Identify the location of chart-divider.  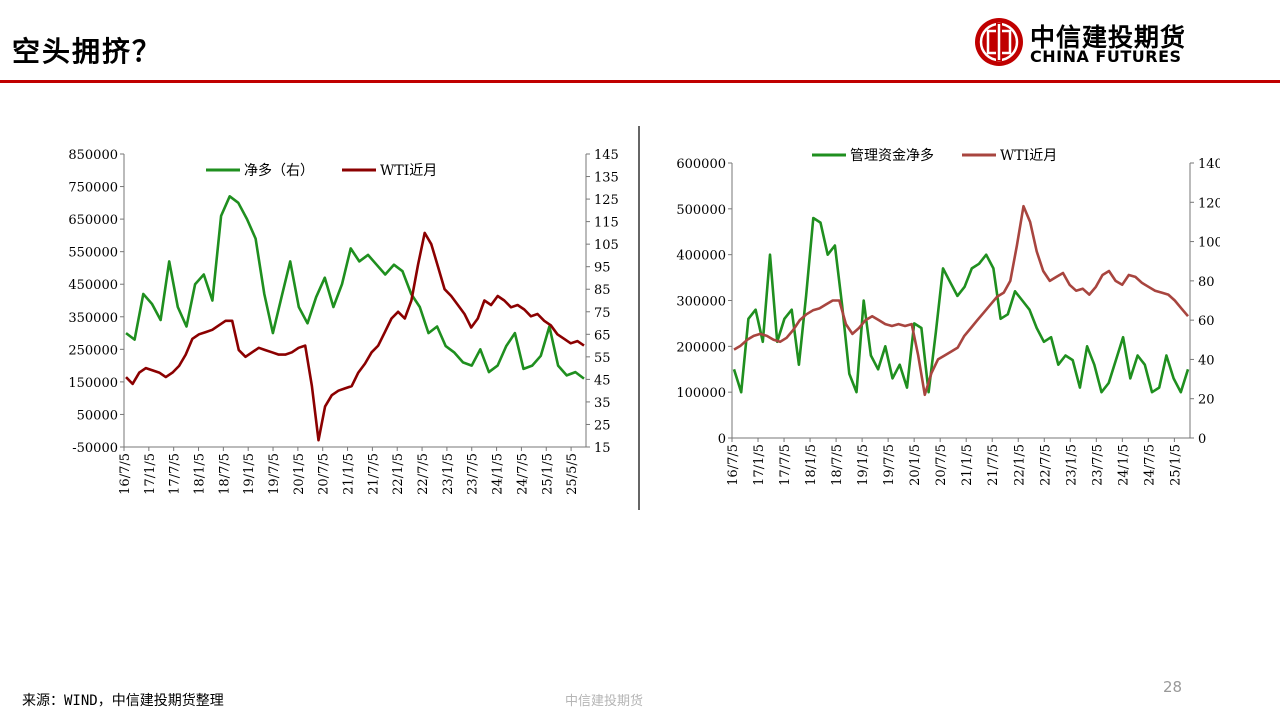
(639, 318).